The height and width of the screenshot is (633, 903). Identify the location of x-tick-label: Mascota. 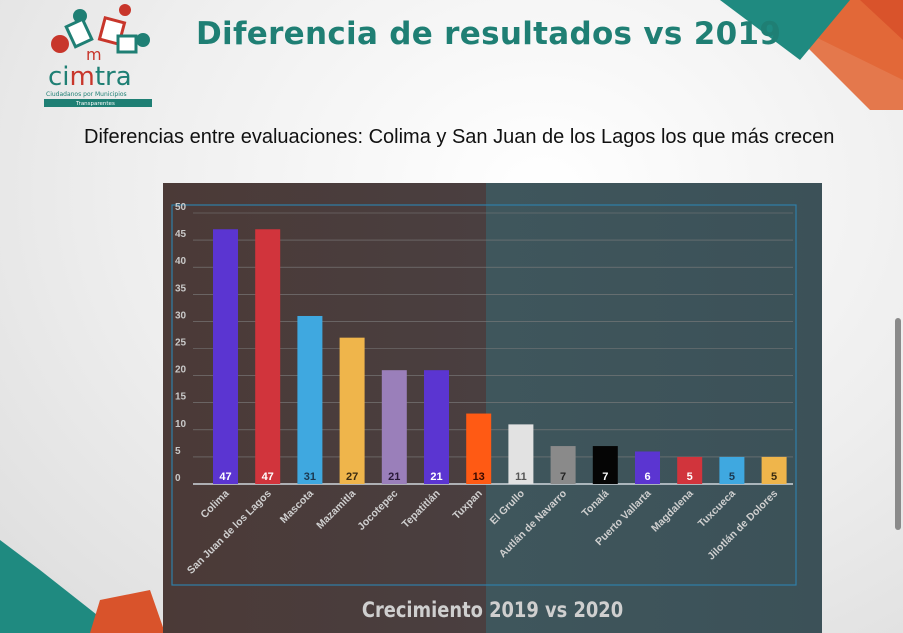
(297, 507).